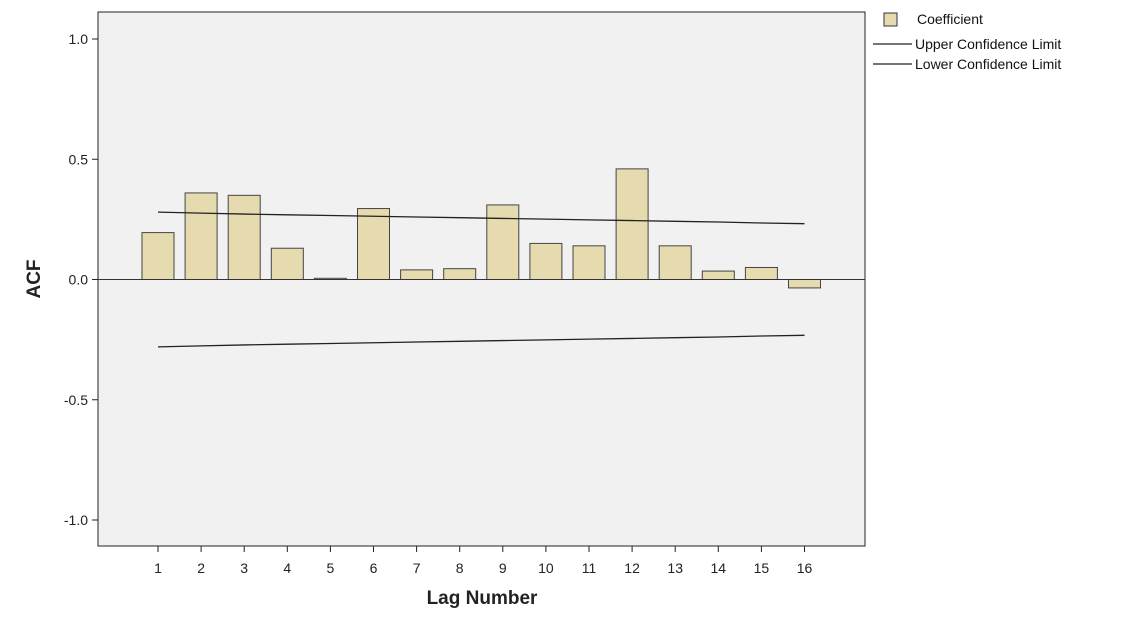 The image size is (1143, 618). I want to click on x-tick-label: 13, so click(675, 568).